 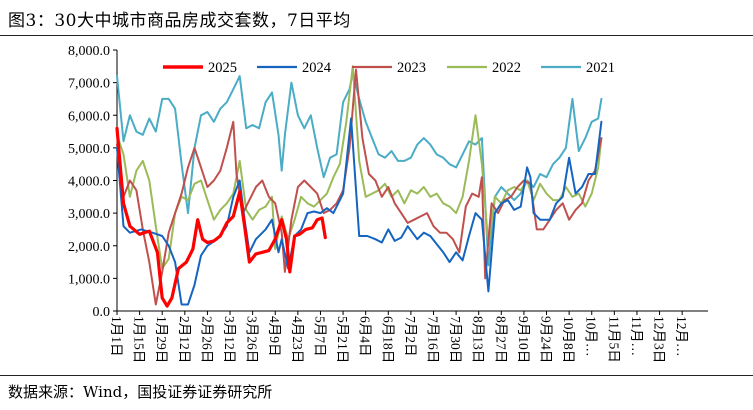 What do you see at coordinates (389, 68) in the screenshot?
I see `chart-legend: 2025 2024 2023 2022 2021` at bounding box center [389, 68].